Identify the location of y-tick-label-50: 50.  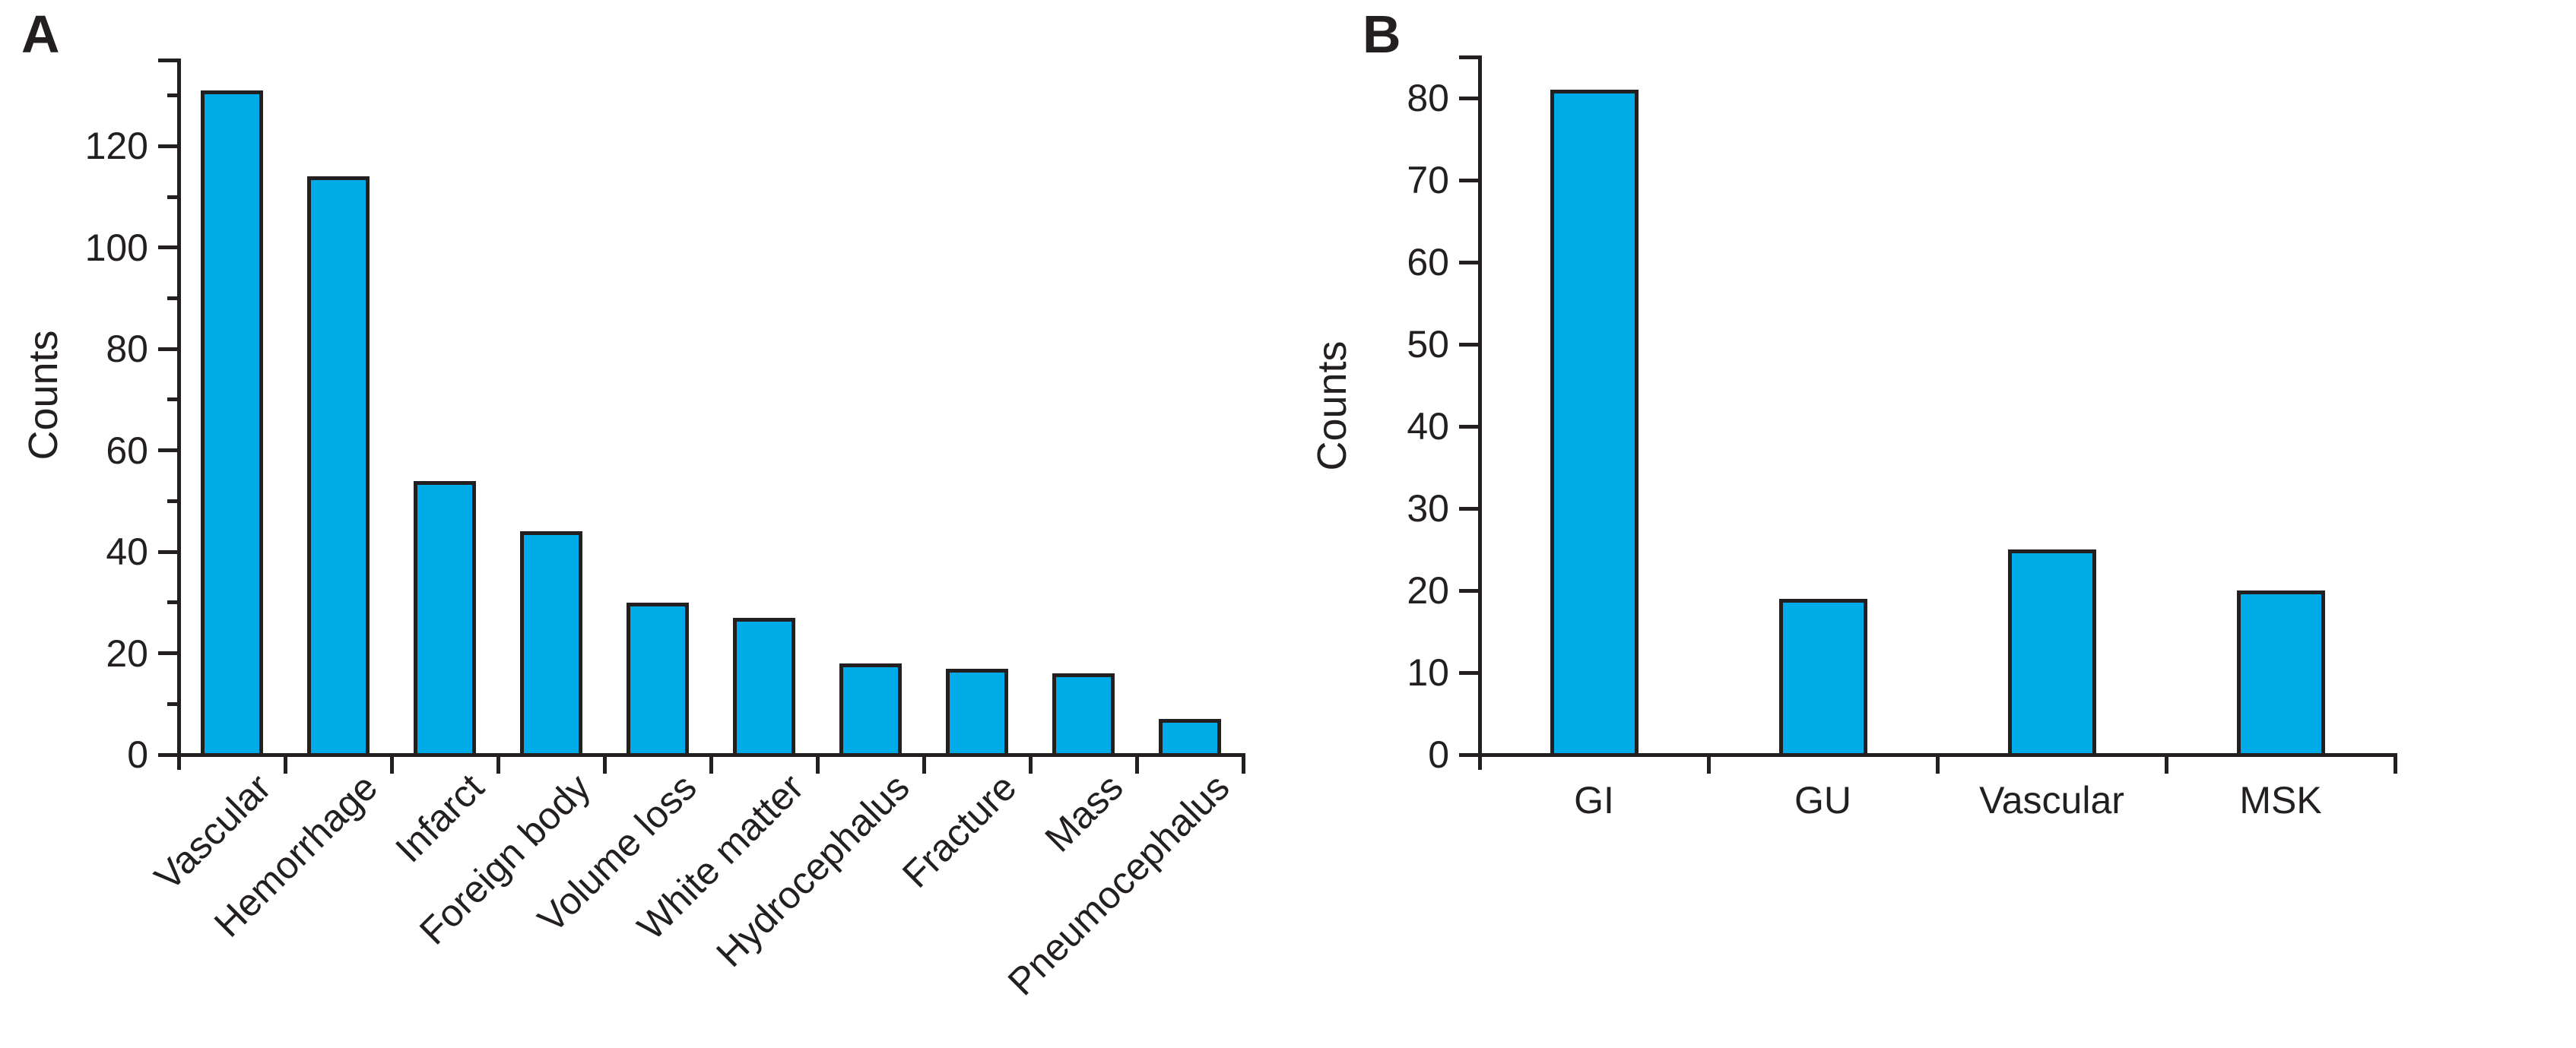
(1428, 344).